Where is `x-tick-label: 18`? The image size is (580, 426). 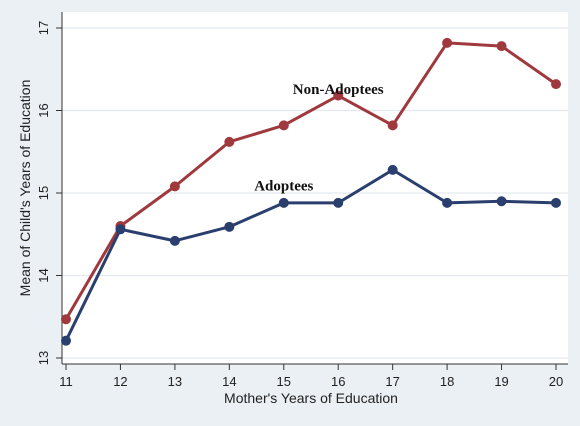
x-tick-label: 18 is located at coordinates (447, 381).